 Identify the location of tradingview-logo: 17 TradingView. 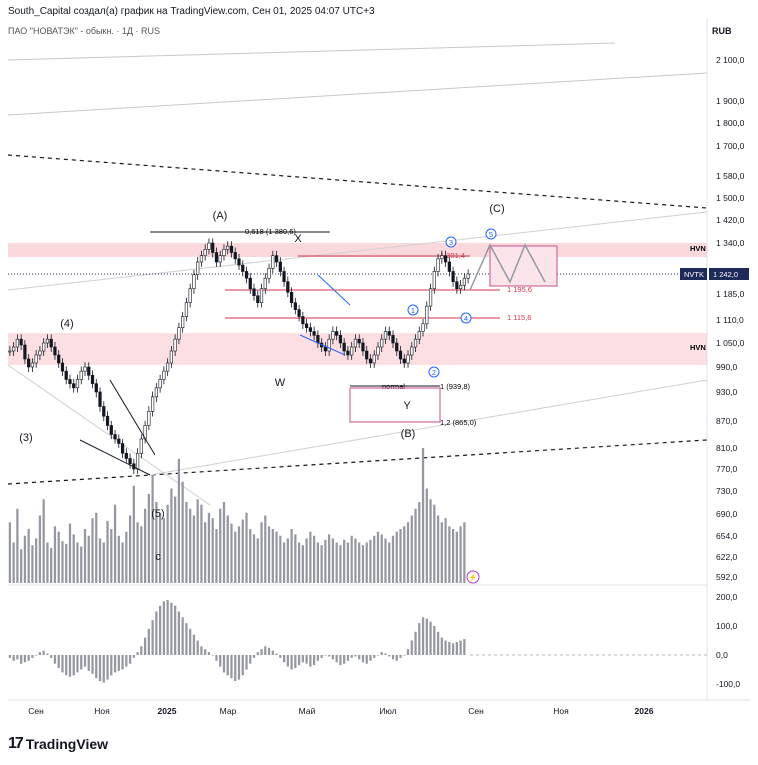
(58, 744).